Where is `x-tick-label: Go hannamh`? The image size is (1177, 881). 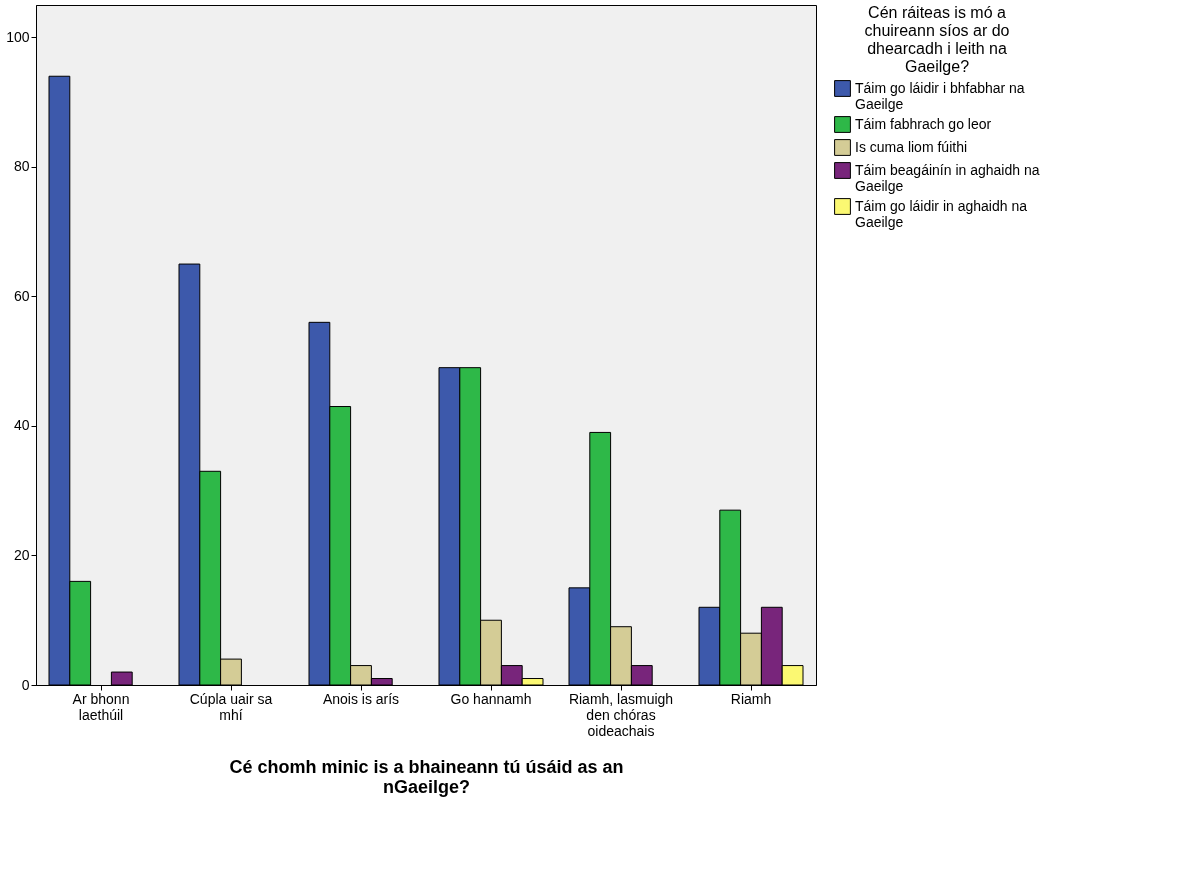
x-tick-label: Go hannamh is located at coordinates (491, 698).